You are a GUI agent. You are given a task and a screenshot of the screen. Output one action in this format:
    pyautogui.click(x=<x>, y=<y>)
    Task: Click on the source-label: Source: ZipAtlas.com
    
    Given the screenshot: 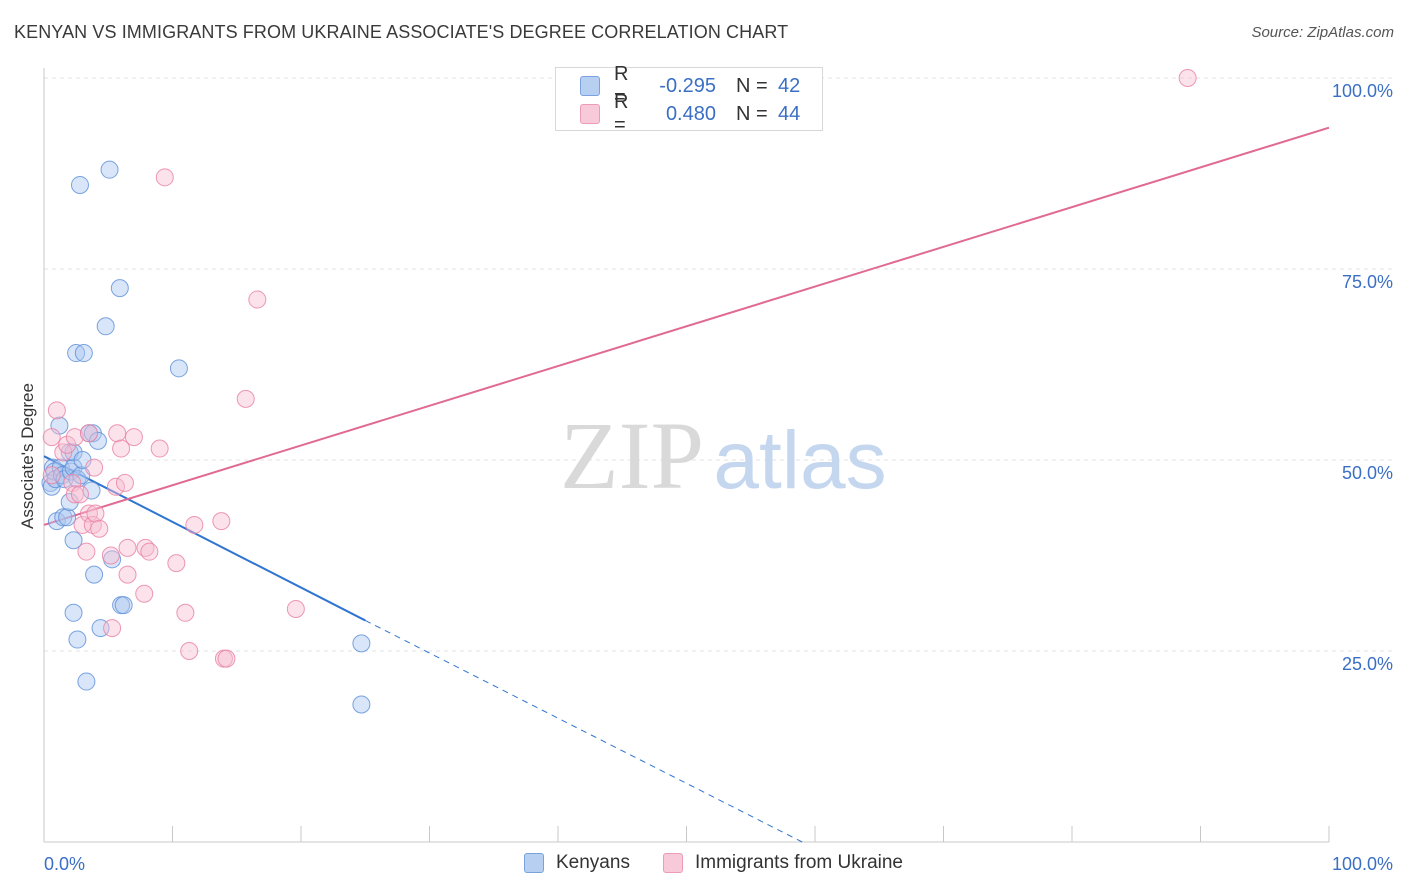 What is the action you would take?
    pyautogui.click(x=1322, y=32)
    